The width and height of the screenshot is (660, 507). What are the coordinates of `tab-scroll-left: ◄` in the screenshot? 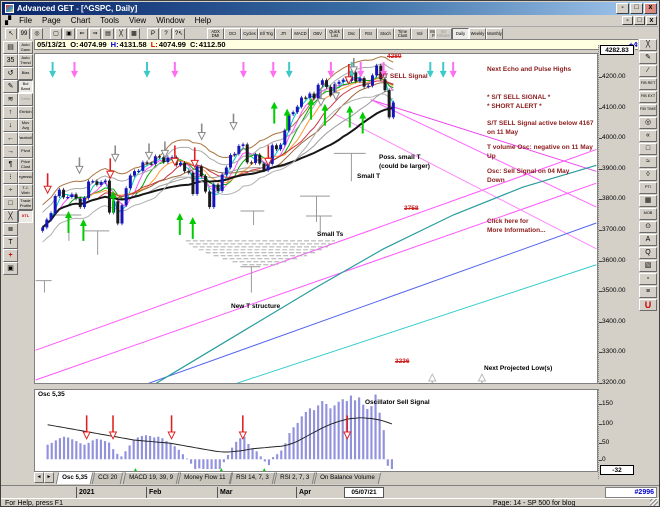 It's located at (39, 477).